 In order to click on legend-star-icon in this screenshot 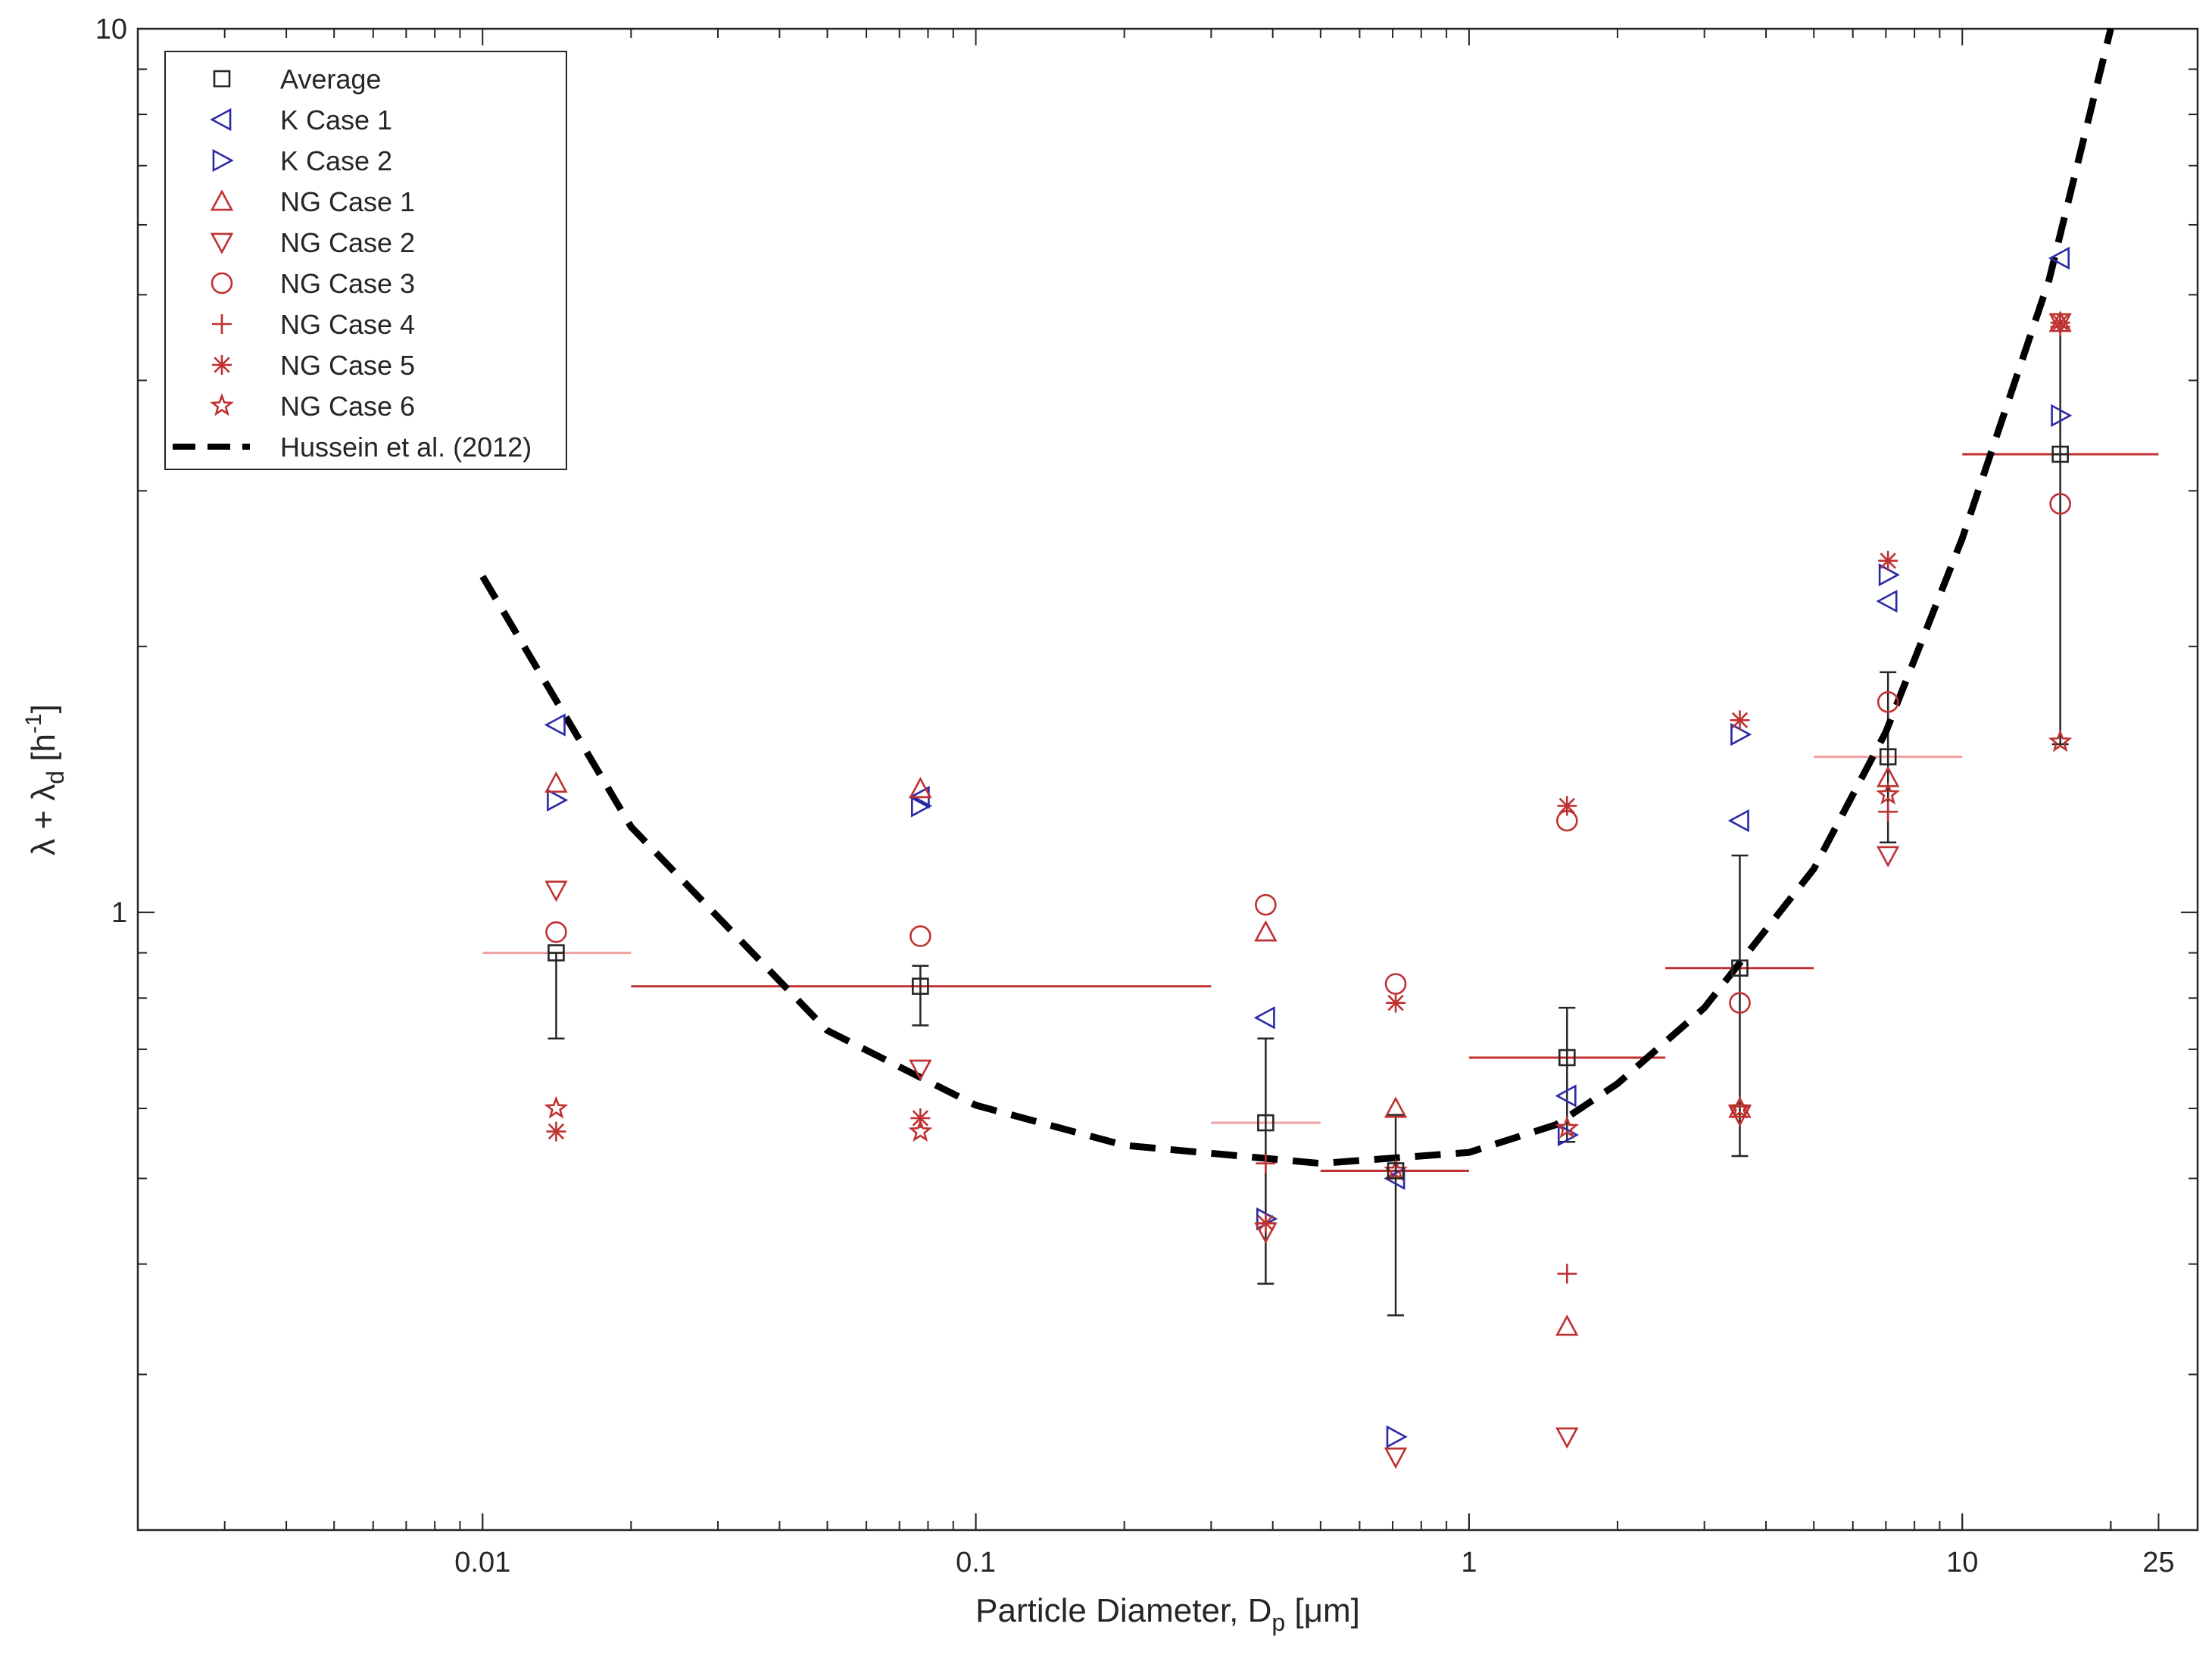, I will do `click(222, 404)`.